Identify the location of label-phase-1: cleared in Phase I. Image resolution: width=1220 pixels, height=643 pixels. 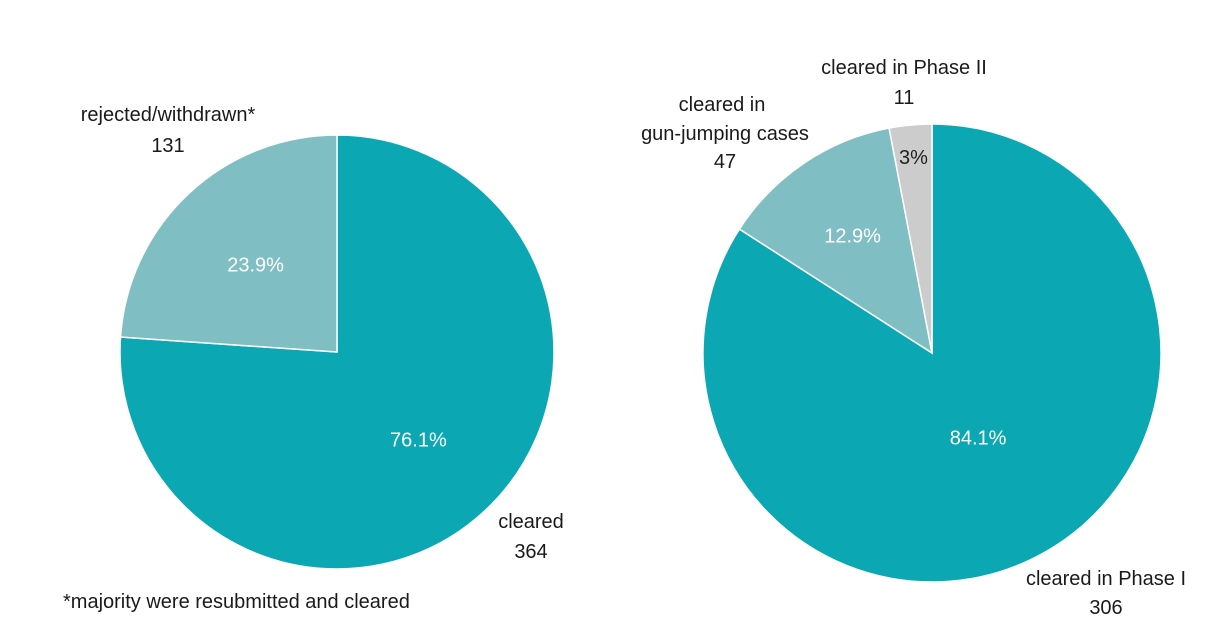
(1106, 579).